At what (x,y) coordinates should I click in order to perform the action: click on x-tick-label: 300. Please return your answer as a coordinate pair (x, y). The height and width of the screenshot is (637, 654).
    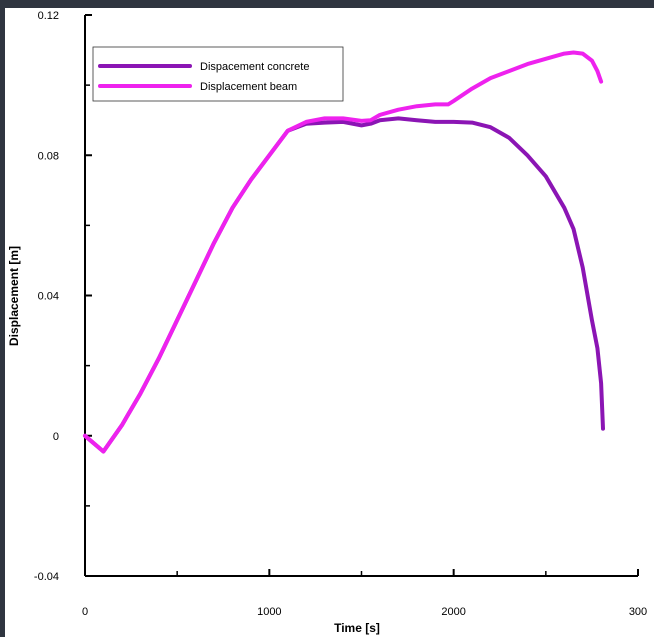
    Looking at the image, I should click on (638, 612).